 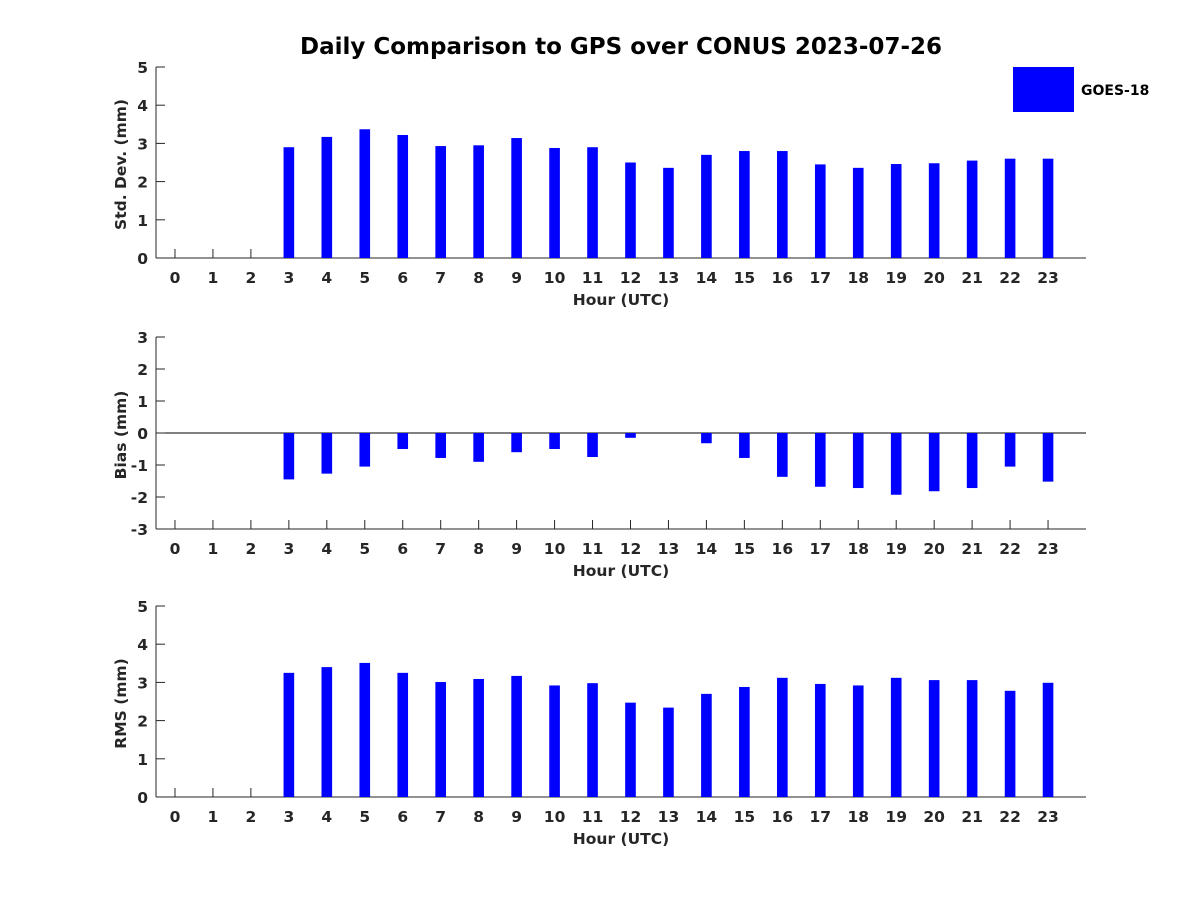 I want to click on rms-y-tick-label: 4, so click(x=142, y=645).